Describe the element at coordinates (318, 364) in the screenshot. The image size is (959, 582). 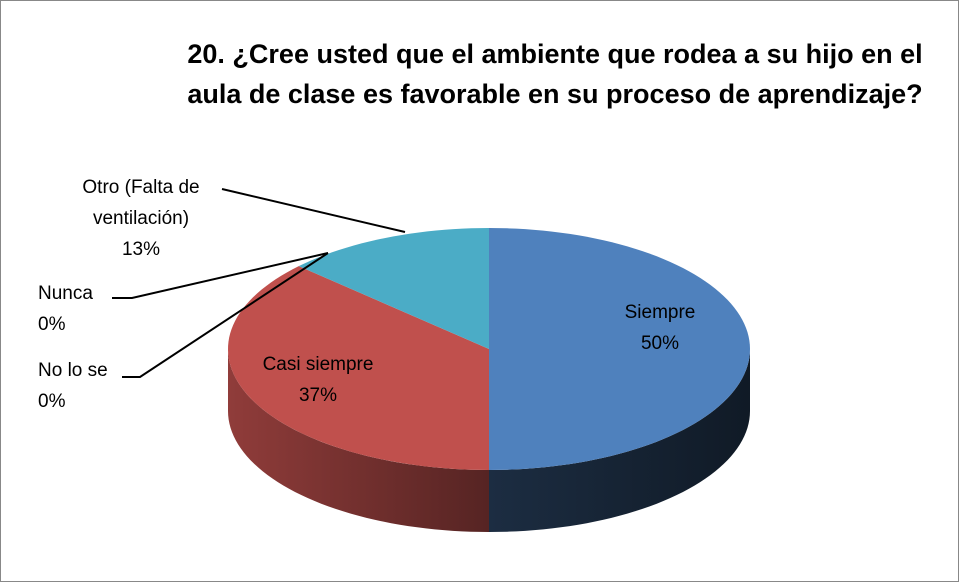
I see `category-label: Casi siempre` at that location.